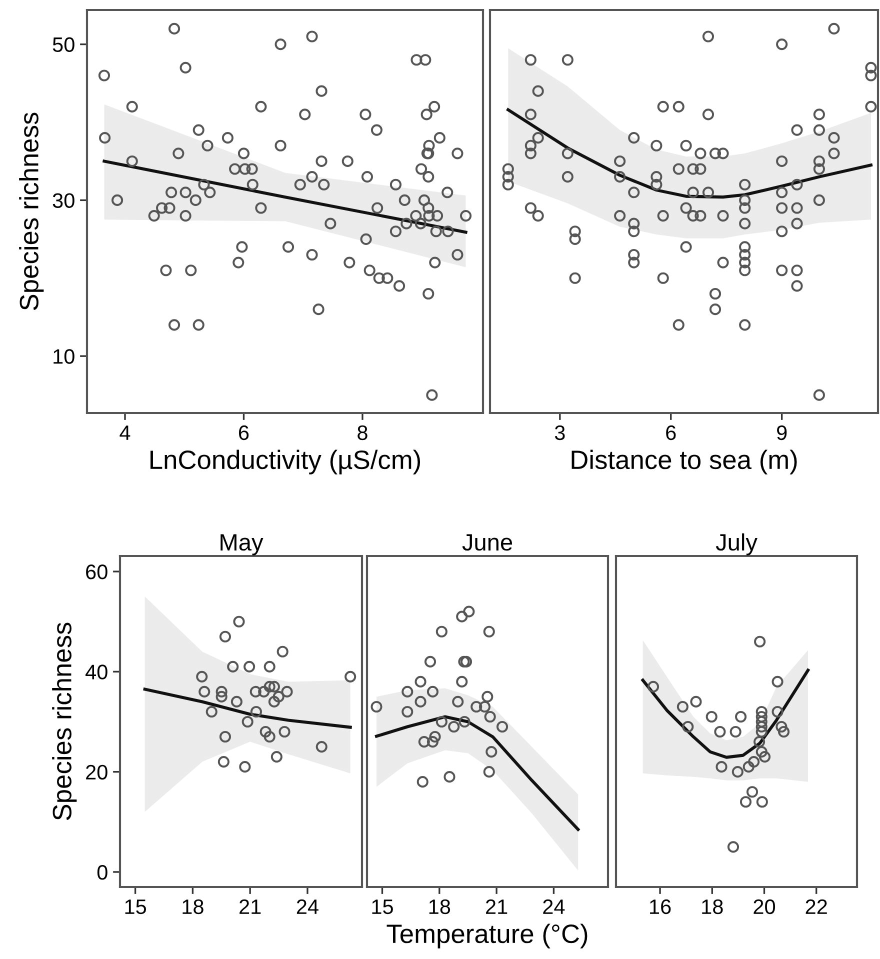  Describe the element at coordinates (782, 432) in the screenshot. I see `x-tick-label: 9` at that location.